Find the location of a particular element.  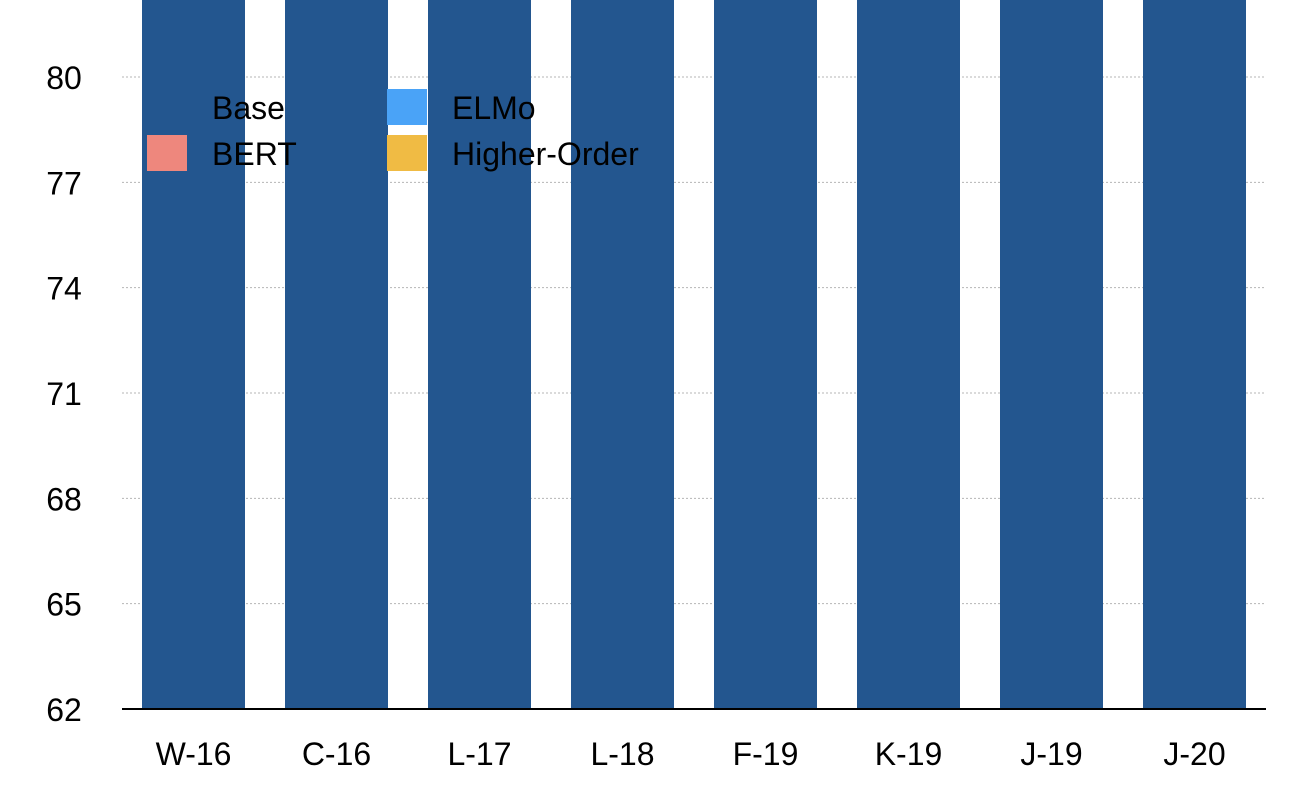

x-tick-label: C-16 is located at coordinates (336, 754).